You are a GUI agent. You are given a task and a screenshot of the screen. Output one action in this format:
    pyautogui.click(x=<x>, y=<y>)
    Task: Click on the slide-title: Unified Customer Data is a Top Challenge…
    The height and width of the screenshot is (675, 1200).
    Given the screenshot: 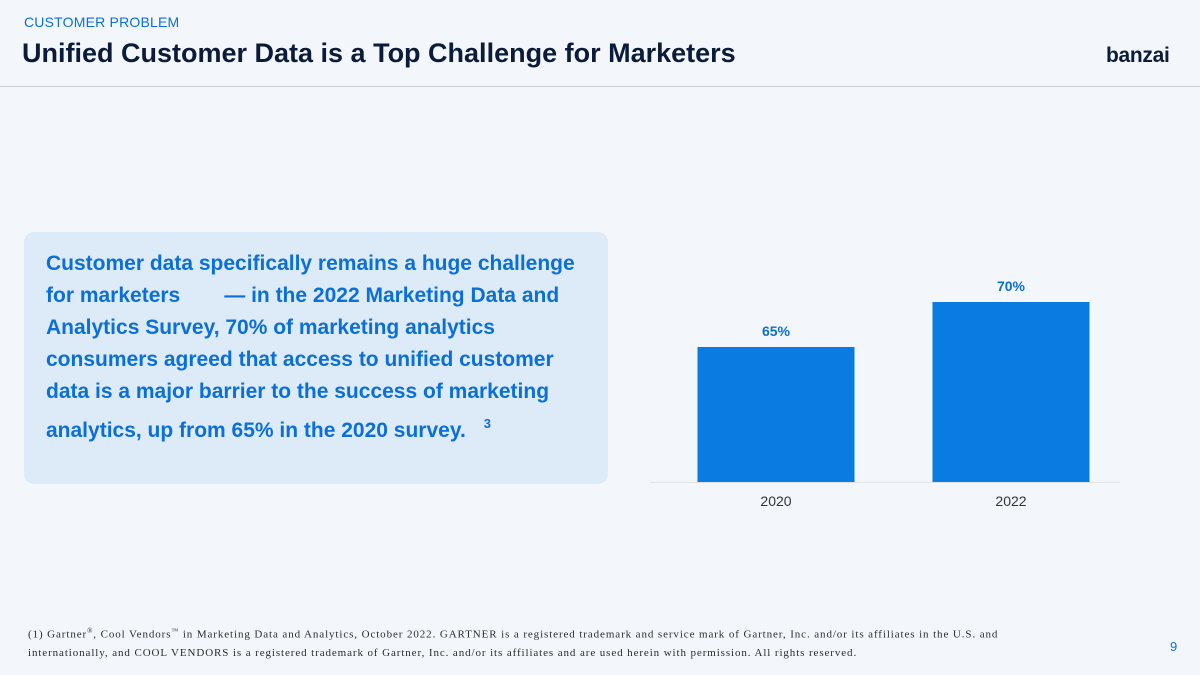 What is the action you would take?
    pyautogui.click(x=379, y=53)
    